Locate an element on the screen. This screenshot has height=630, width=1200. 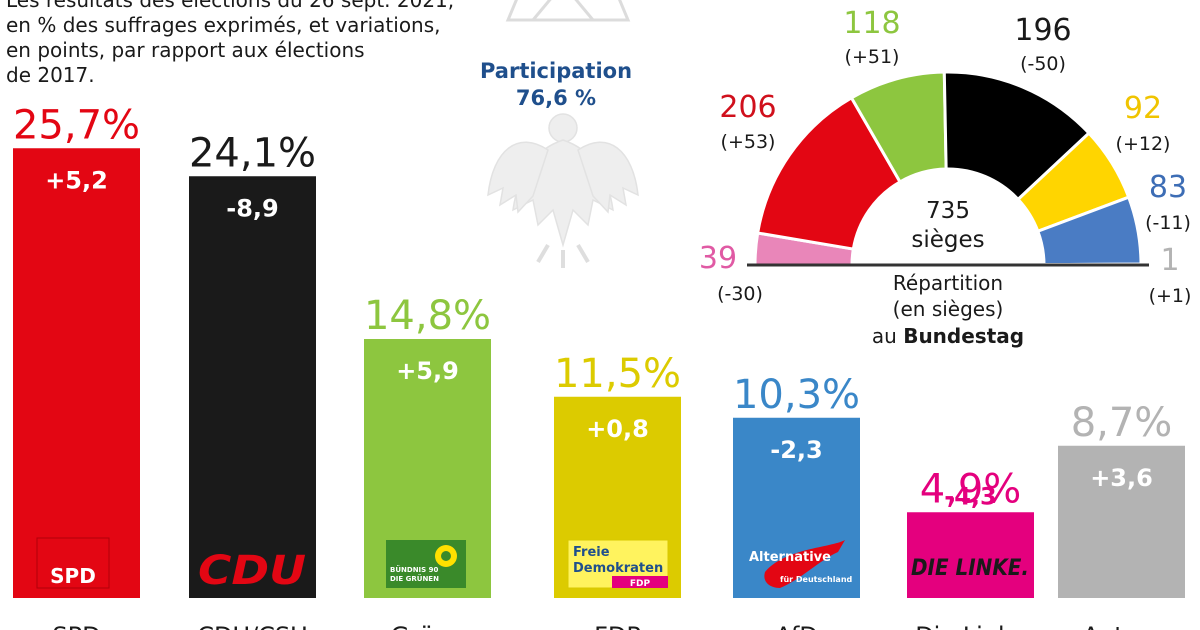
bar-category-label: Die Linke is located at coordinates (970, 626).